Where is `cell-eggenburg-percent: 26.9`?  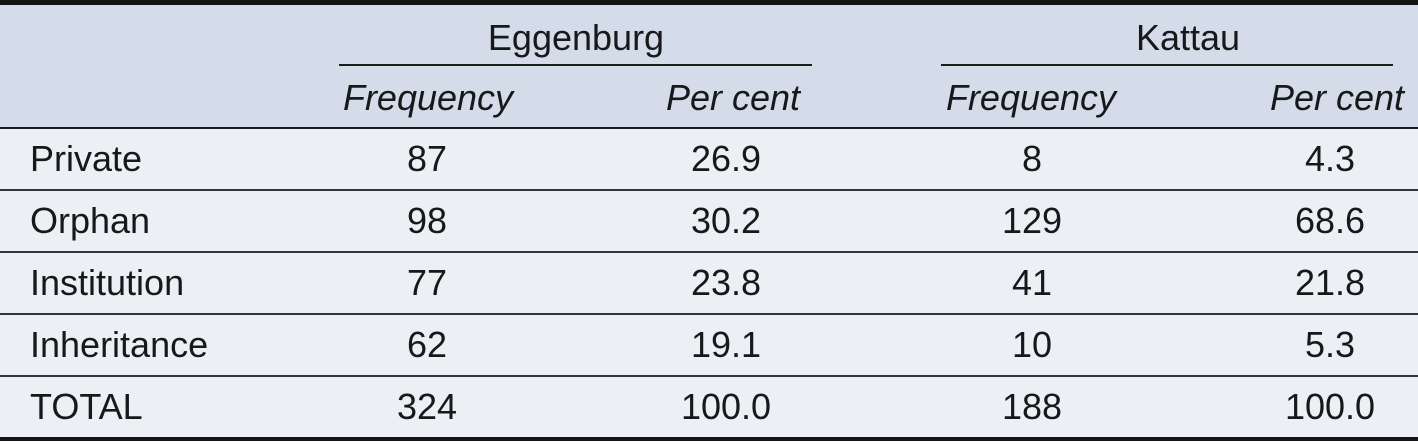
cell-eggenburg-percent: 26.9 is located at coordinates (726, 158).